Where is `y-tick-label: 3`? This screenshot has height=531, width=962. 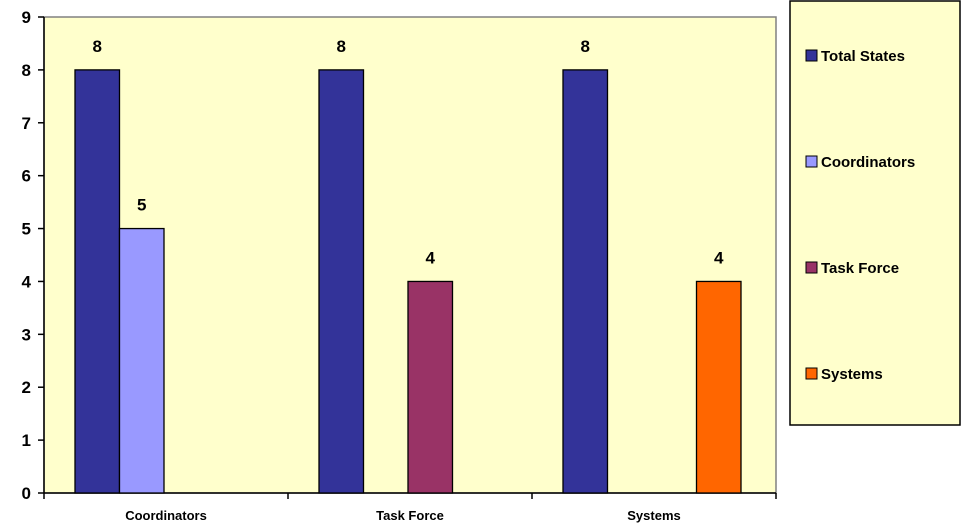
y-tick-label: 3 is located at coordinates (26, 334).